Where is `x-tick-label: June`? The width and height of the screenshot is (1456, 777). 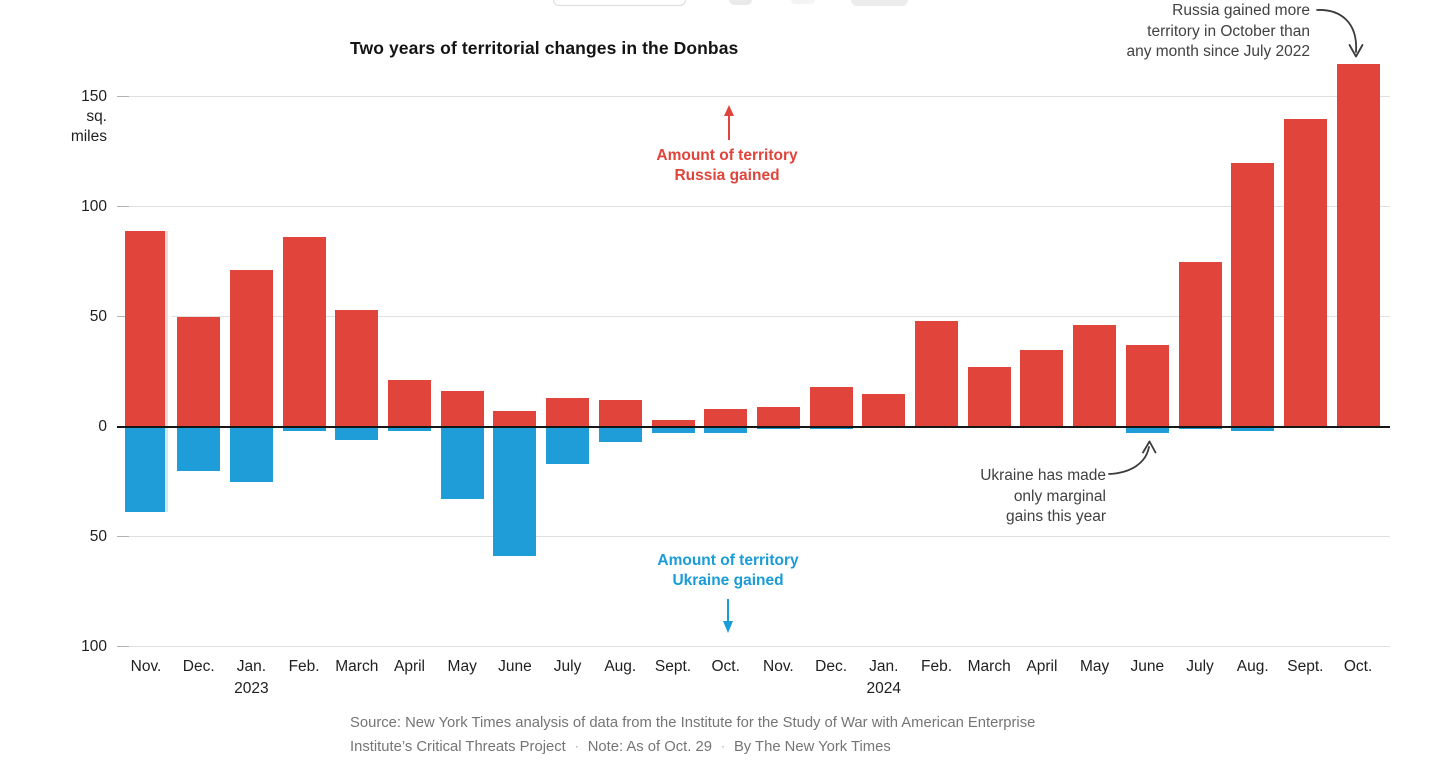 x-tick-label: June is located at coordinates (1147, 666).